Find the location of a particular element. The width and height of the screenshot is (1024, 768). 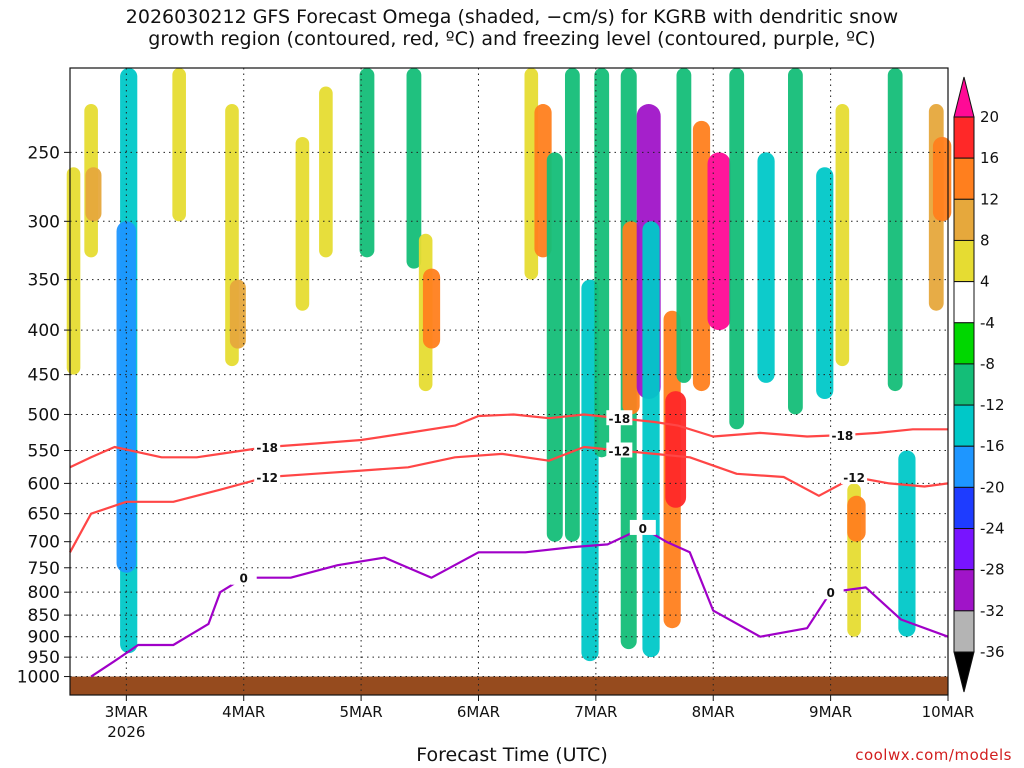

x-axis-title: Forecast Time (UTC) is located at coordinates (512, 755).